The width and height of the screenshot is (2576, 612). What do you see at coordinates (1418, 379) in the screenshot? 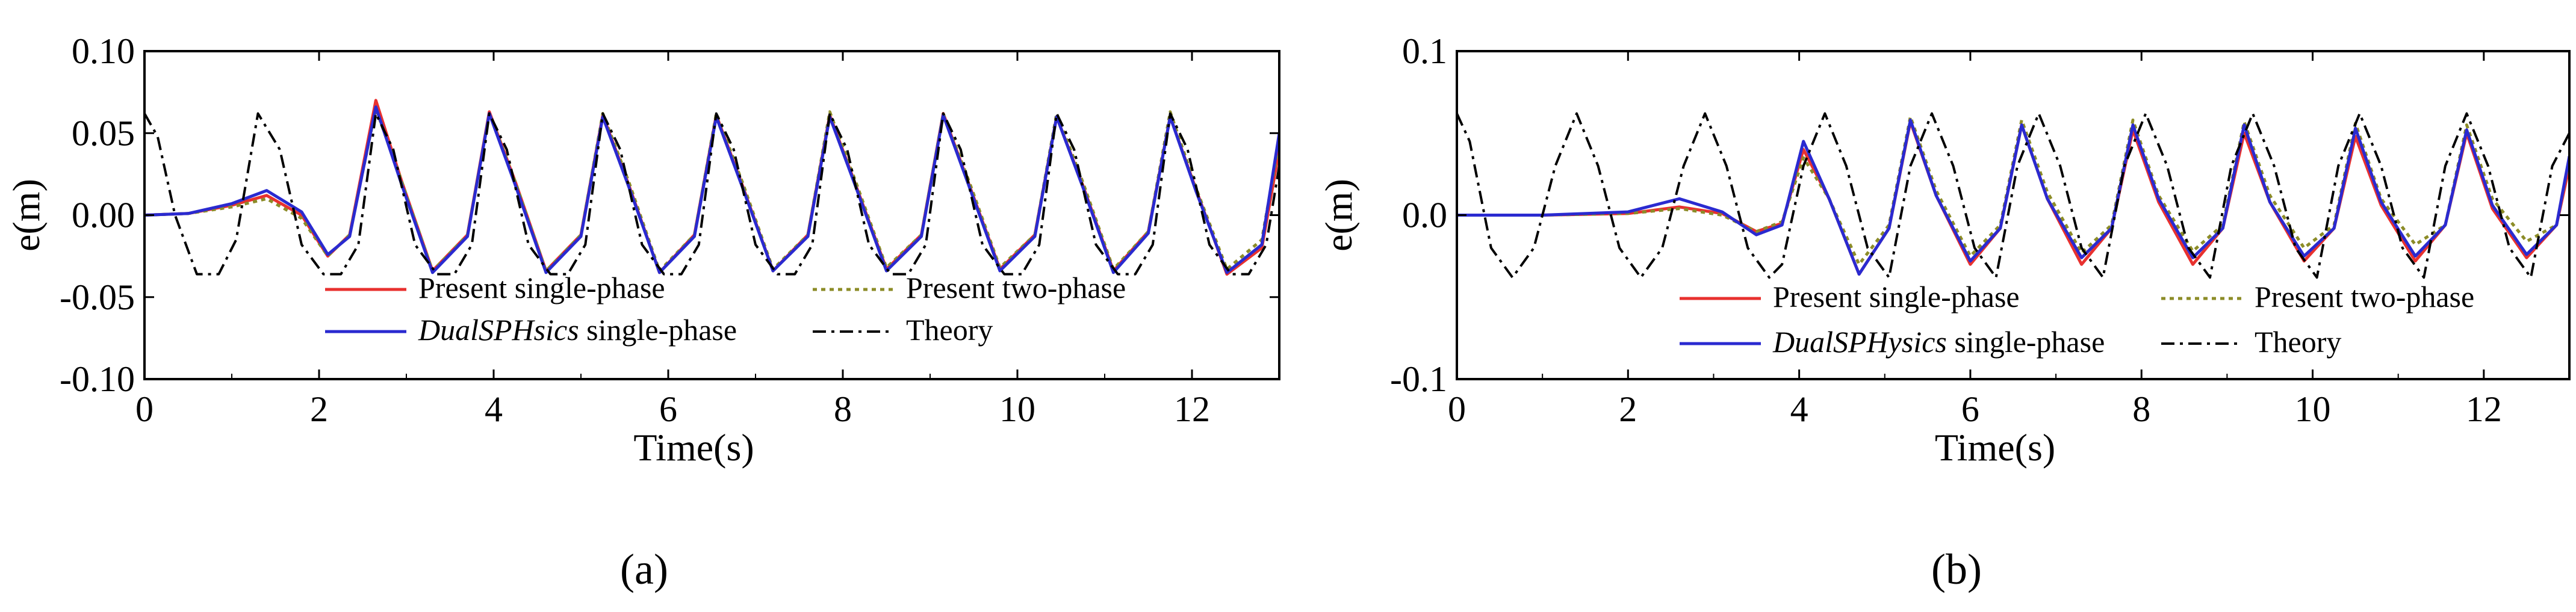
I see `y-tick-label: -0.1` at bounding box center [1418, 379].